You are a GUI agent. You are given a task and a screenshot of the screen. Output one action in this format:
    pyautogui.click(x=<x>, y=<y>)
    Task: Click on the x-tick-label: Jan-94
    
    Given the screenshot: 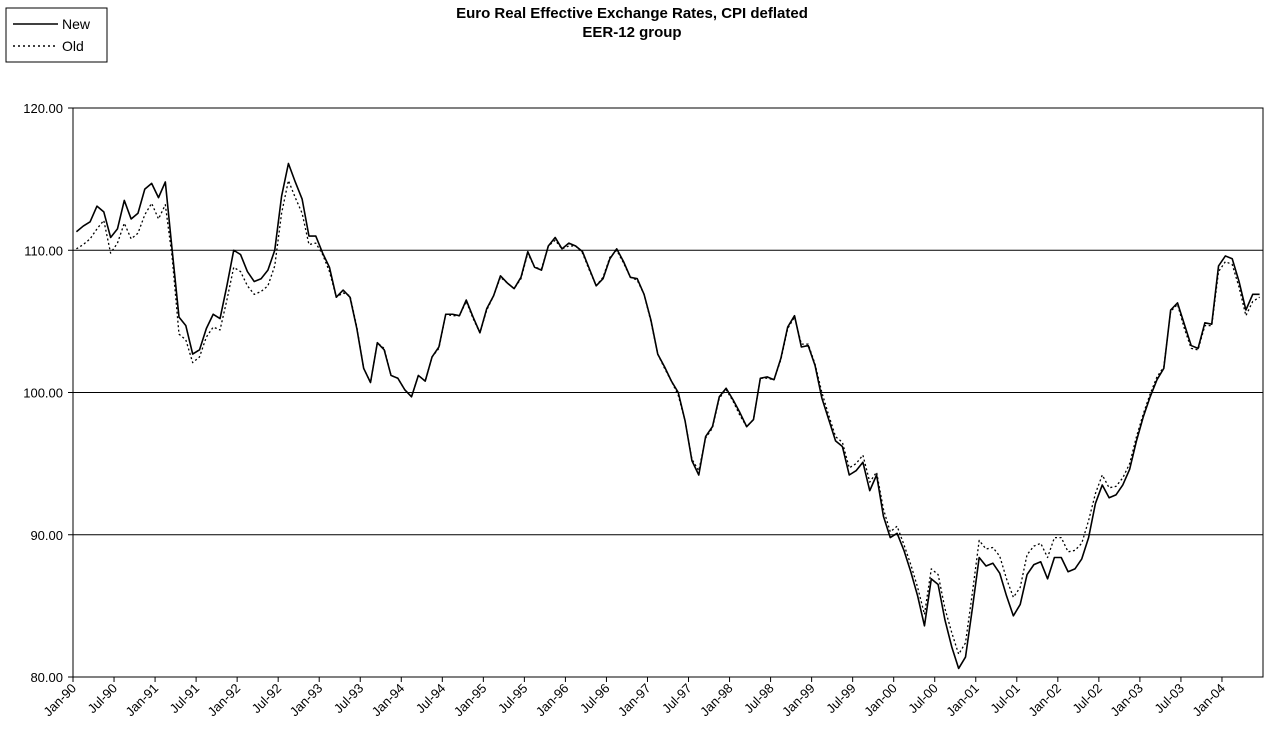 What is the action you would take?
    pyautogui.click(x=388, y=700)
    